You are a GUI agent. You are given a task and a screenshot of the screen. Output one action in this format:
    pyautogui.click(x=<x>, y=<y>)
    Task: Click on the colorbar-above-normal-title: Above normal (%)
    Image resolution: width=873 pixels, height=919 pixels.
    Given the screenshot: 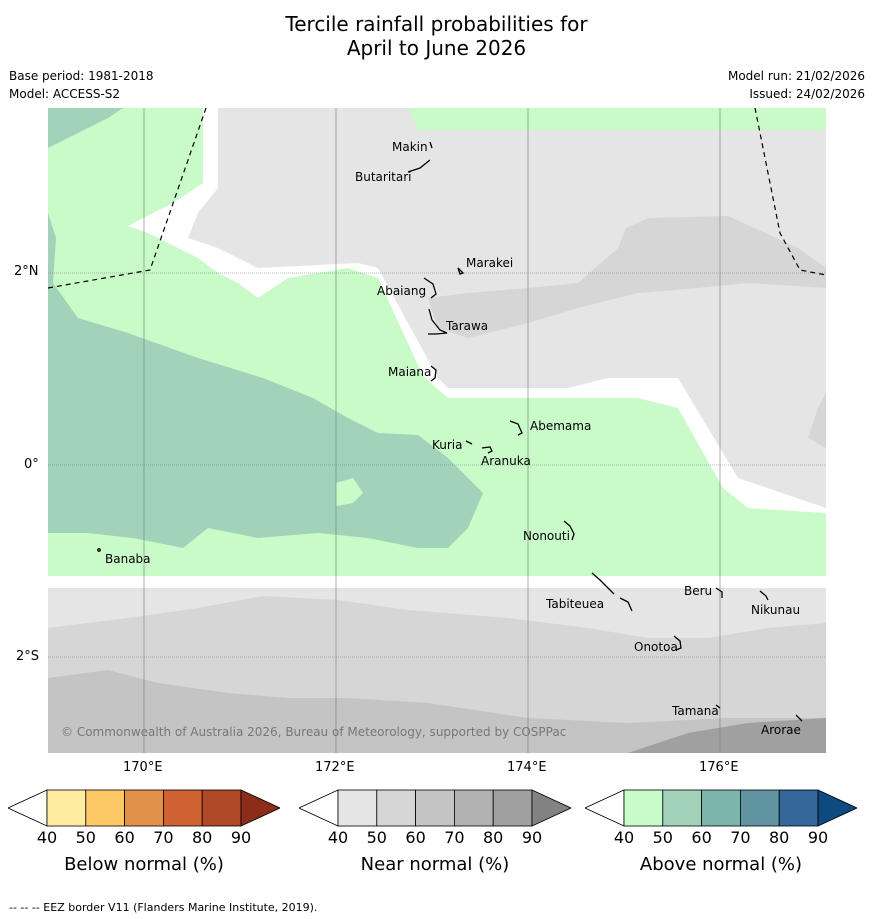 What is the action you would take?
    pyautogui.click(x=721, y=864)
    